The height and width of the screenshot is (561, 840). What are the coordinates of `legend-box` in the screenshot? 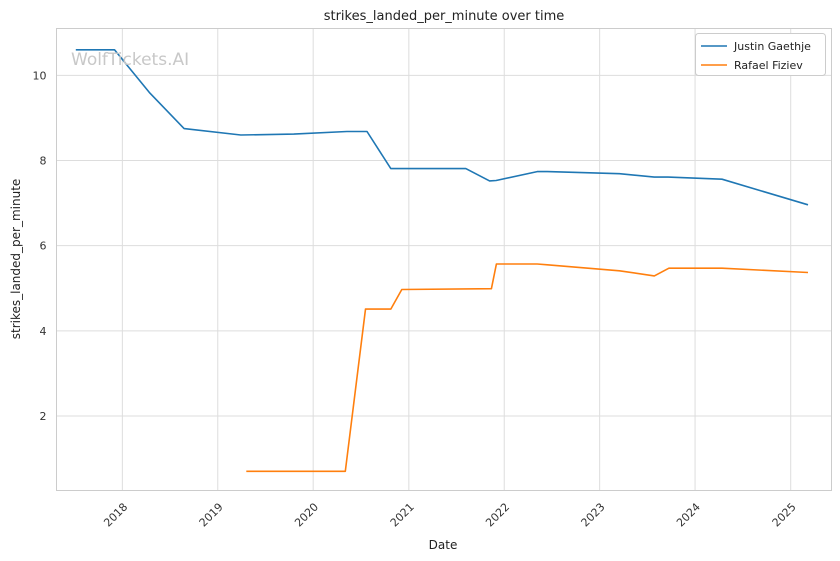 It's located at (760, 54).